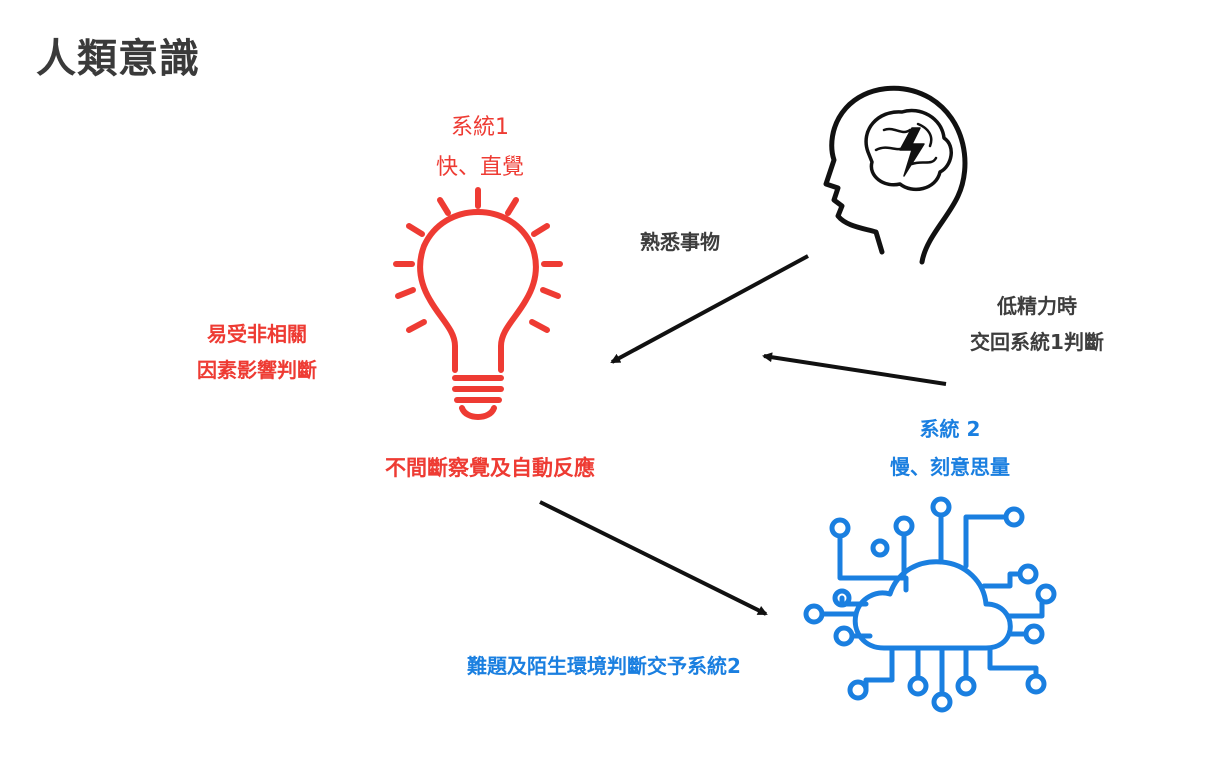  Describe the element at coordinates (480, 127) in the screenshot. I see `system1-name: 系統1` at that location.